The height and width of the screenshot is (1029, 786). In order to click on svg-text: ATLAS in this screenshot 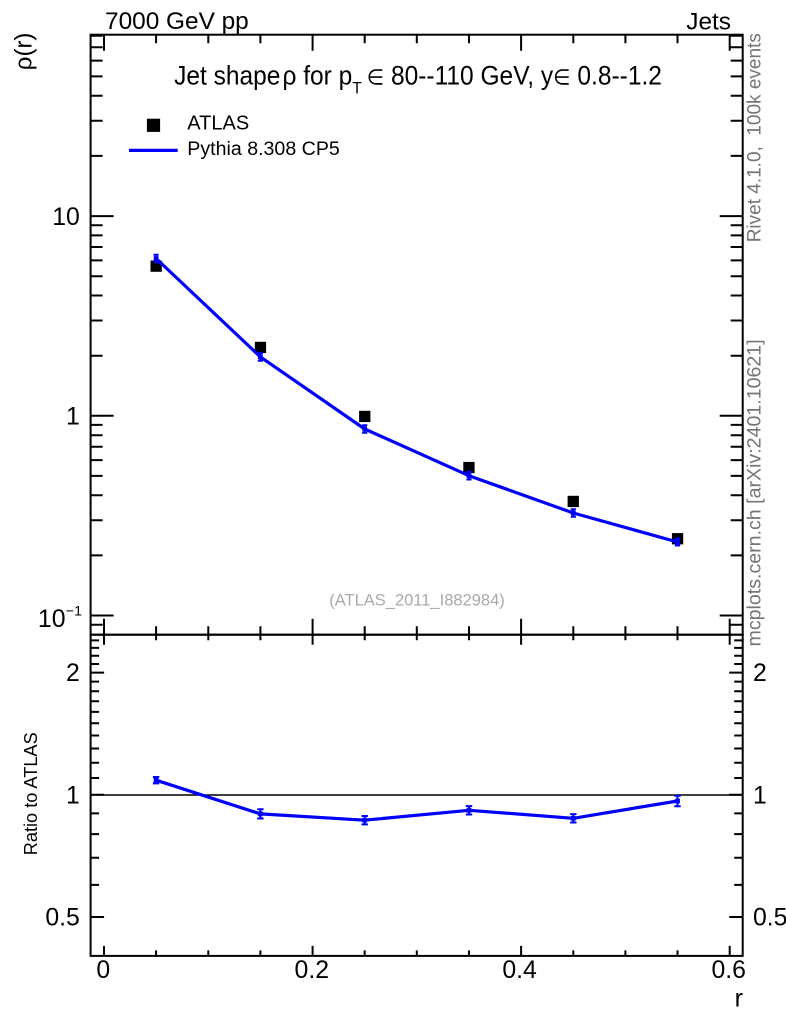, I will do `click(218, 123)`.